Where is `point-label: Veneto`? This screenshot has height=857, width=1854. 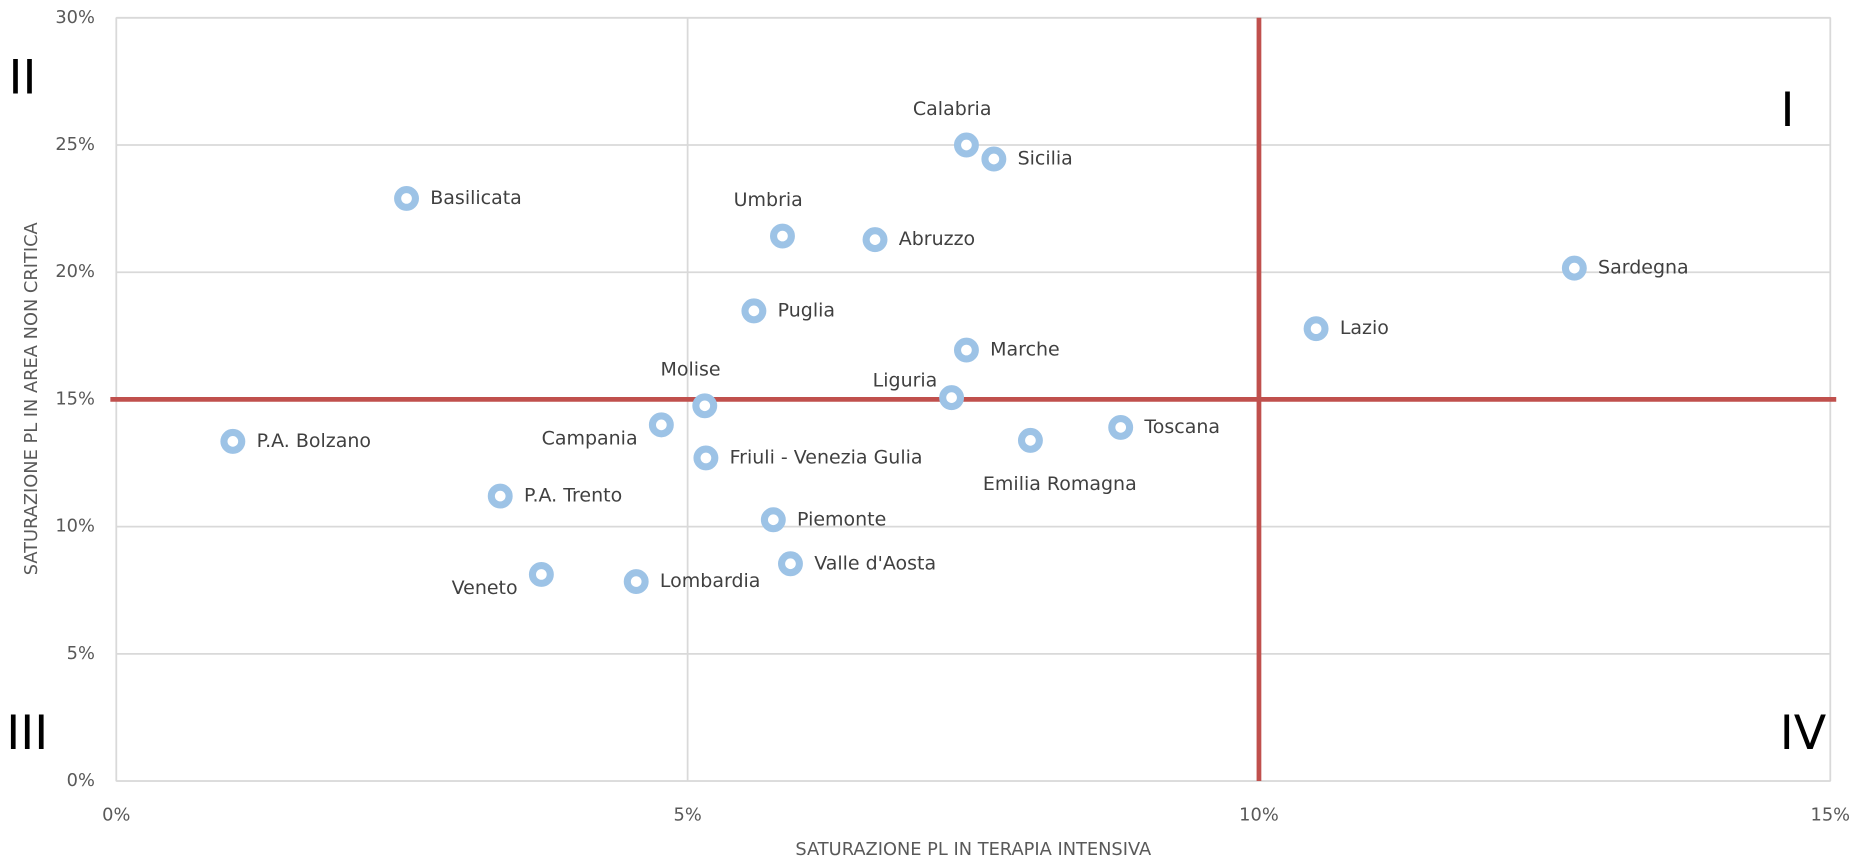 point-label: Veneto is located at coordinates (485, 588).